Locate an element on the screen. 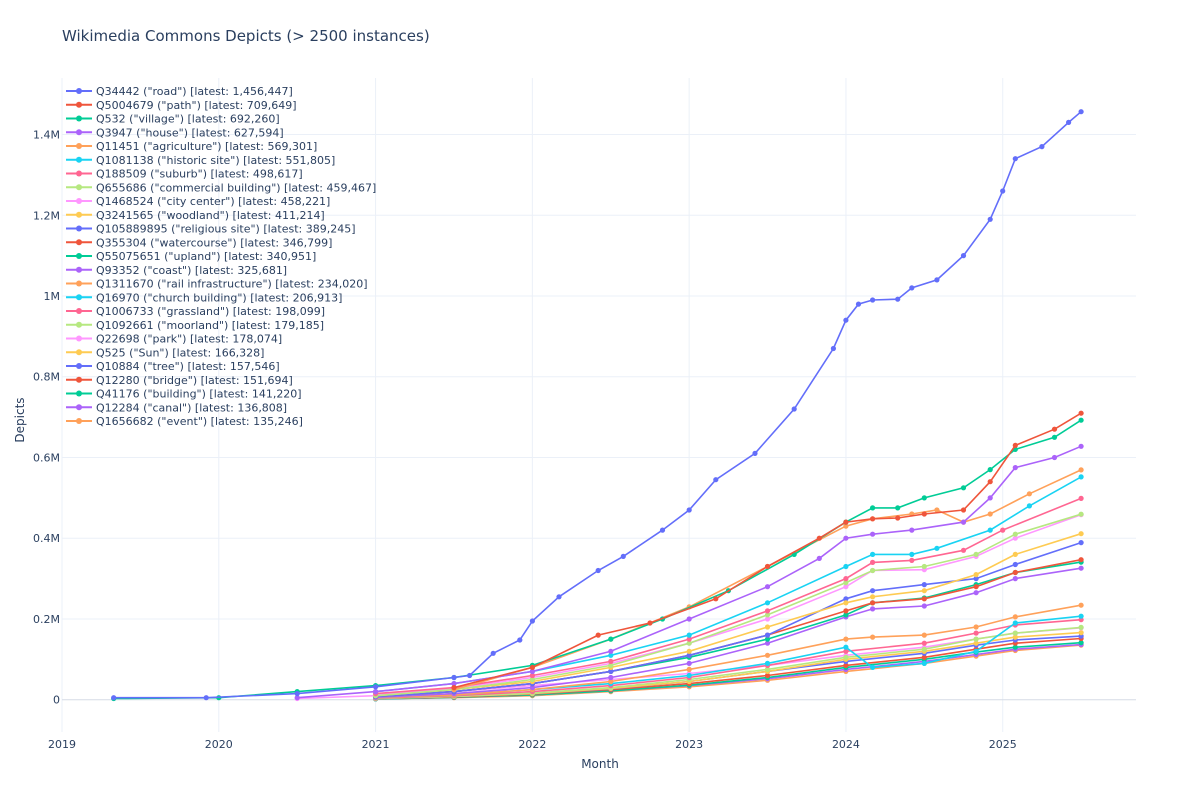  legend-item: Q525 ("Sun") [latest: 166,328] is located at coordinates (165, 352).